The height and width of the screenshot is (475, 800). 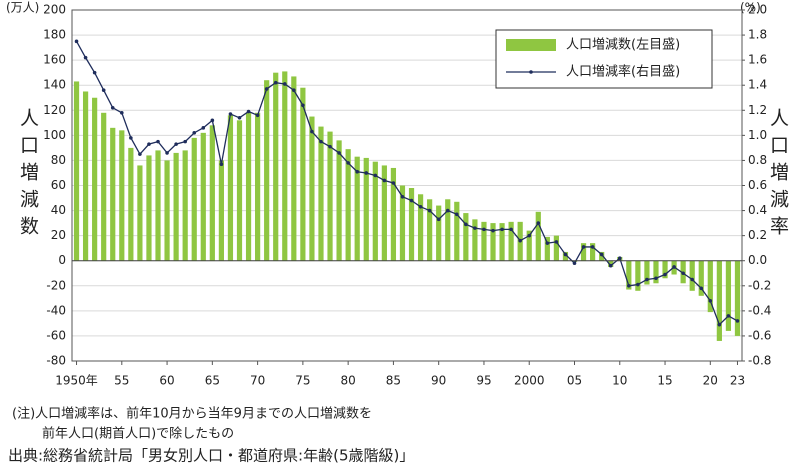 I want to click on note: (注)人口増減率は、前年10月から当年9月までの人口増減数を, so click(x=192, y=414).